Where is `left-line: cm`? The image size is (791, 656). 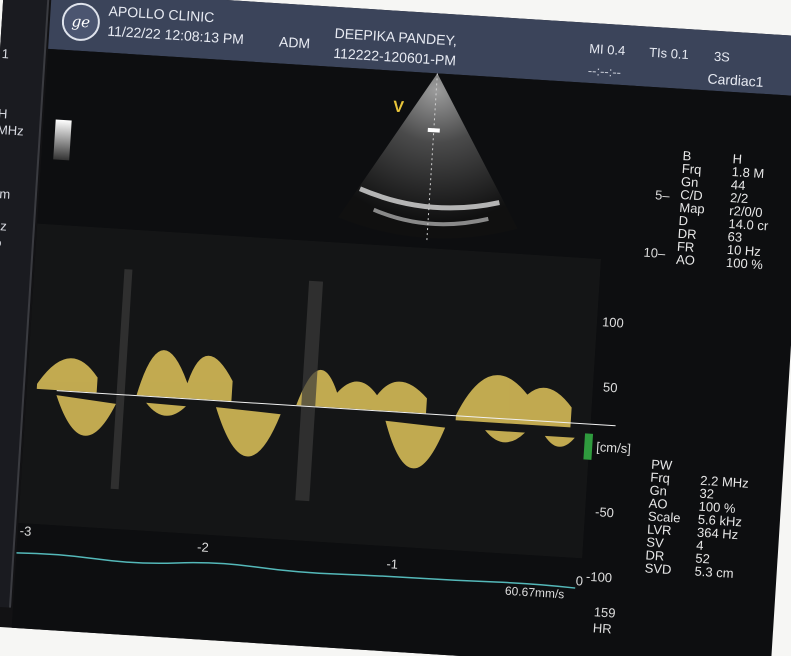
left-line: cm is located at coordinates (5, 193).